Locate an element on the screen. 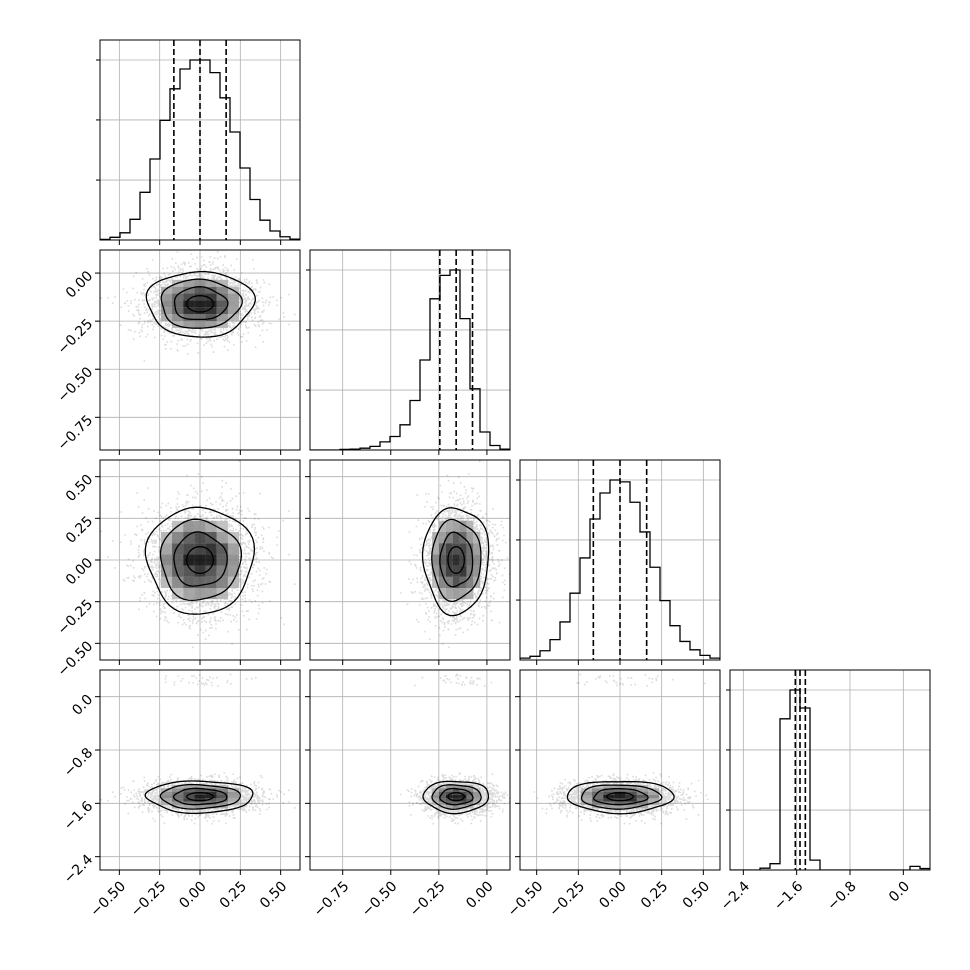 The height and width of the screenshot is (970, 970). scatter-points is located at coordinates (626, 749).